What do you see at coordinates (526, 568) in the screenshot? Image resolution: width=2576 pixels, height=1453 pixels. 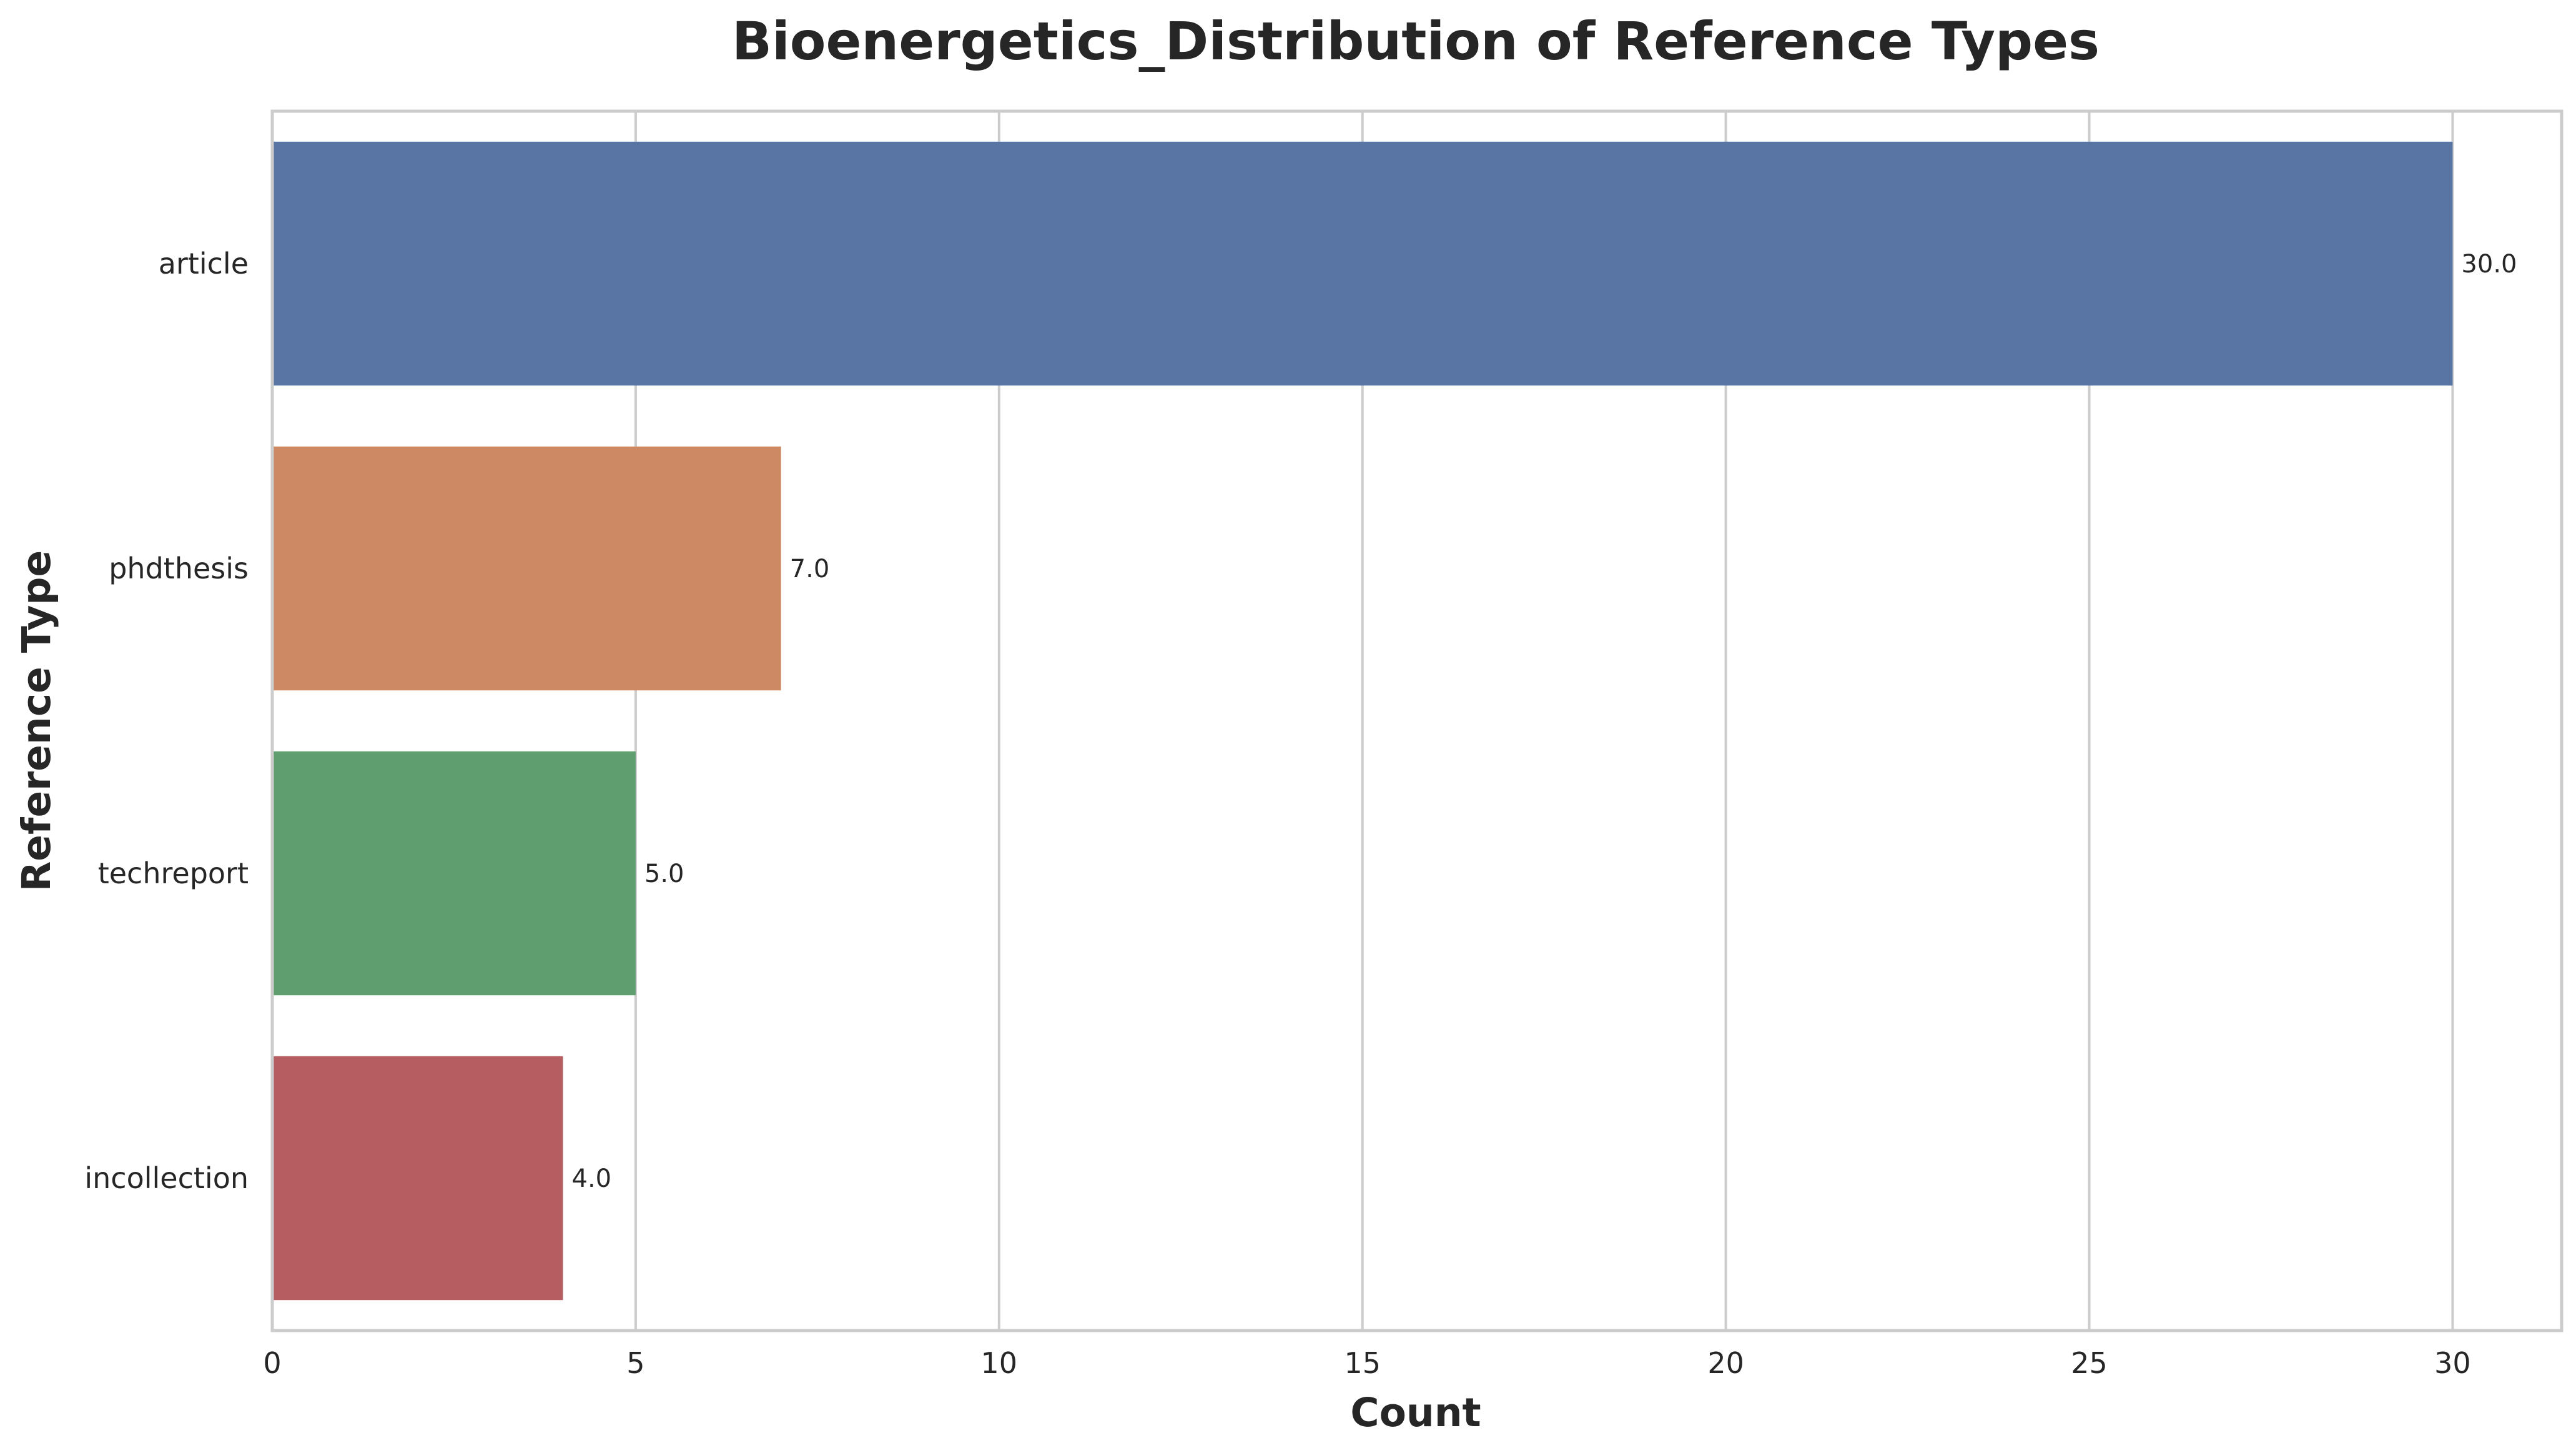 I see `bar-phdthesis` at bounding box center [526, 568].